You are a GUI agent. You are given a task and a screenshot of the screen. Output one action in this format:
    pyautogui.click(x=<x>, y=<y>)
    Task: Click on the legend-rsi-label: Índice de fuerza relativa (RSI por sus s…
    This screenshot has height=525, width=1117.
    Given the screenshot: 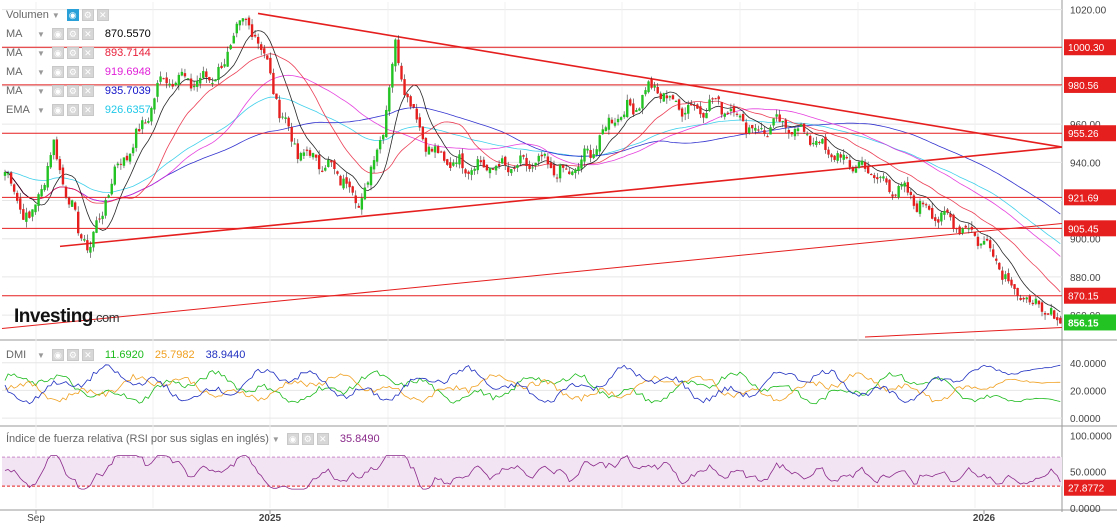 What is the action you would take?
    pyautogui.click(x=137, y=439)
    